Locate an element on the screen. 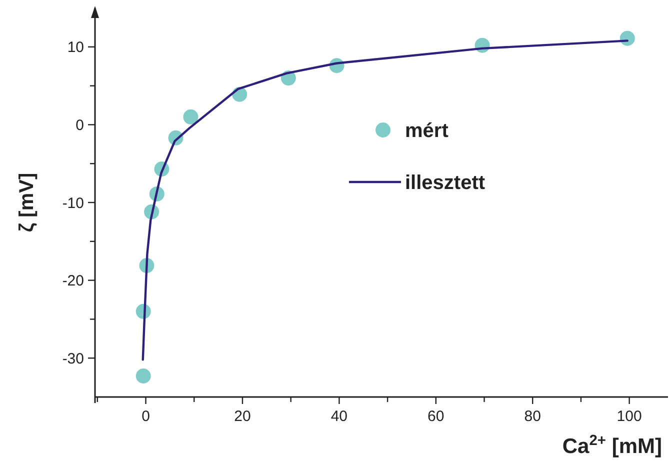 This screenshot has width=670, height=463. x-tick-label: 20 is located at coordinates (242, 416).